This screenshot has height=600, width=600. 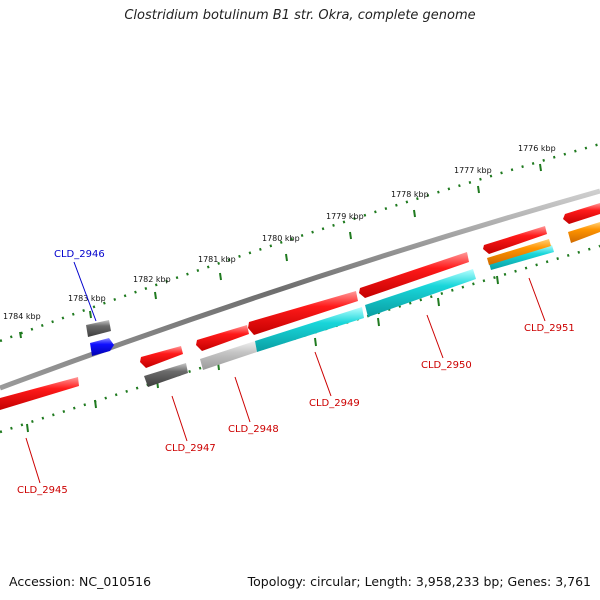 What do you see at coordinates (22, 316) in the screenshot?
I see `ruler-tick-label: 1784 kbp` at bounding box center [22, 316].